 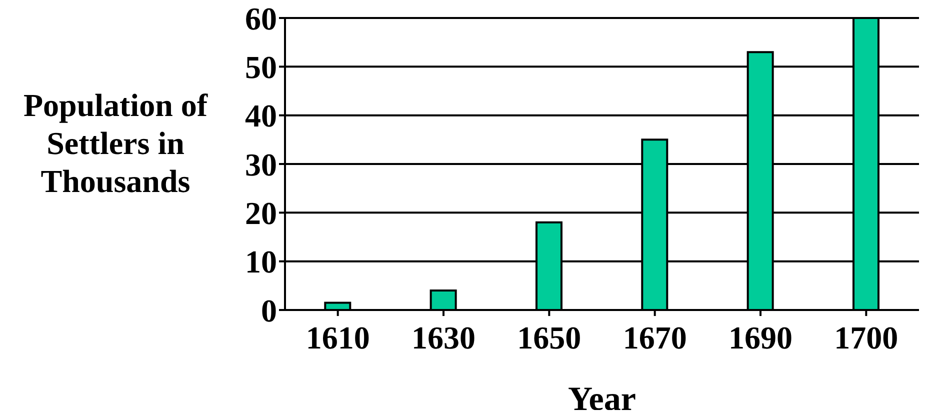 What do you see at coordinates (444, 338) in the screenshot?
I see `x-tick-label: 1630` at bounding box center [444, 338].